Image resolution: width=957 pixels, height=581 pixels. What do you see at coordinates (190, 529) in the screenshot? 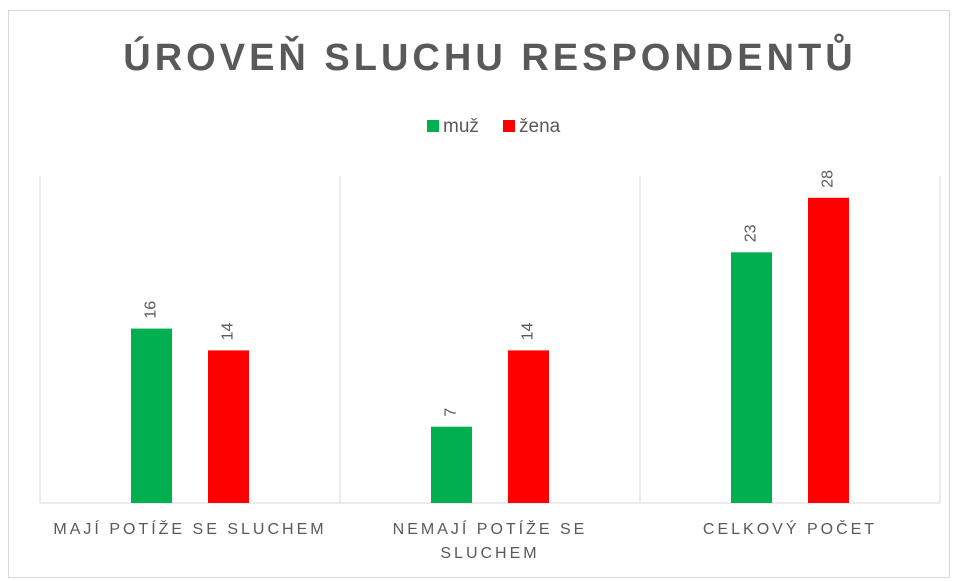
I see `x-tick-label: MAJÍ POTÍŽE SE SLUCHEM` at bounding box center [190, 529].